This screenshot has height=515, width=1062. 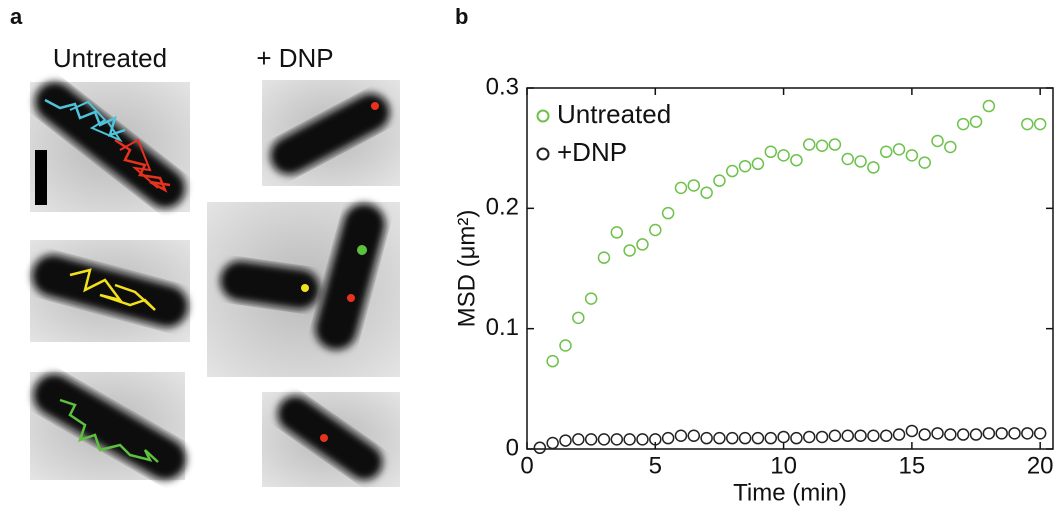 What do you see at coordinates (1040, 465) in the screenshot?
I see `x-tick-label: 20` at bounding box center [1040, 465].